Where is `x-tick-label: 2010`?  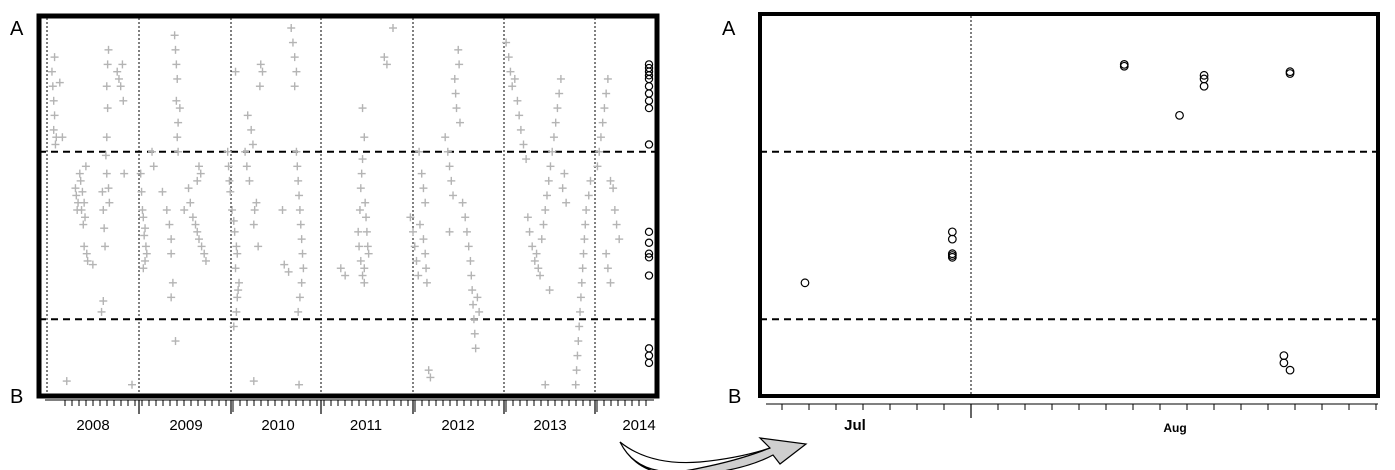
x-tick-label: 2010 is located at coordinates (277, 425).